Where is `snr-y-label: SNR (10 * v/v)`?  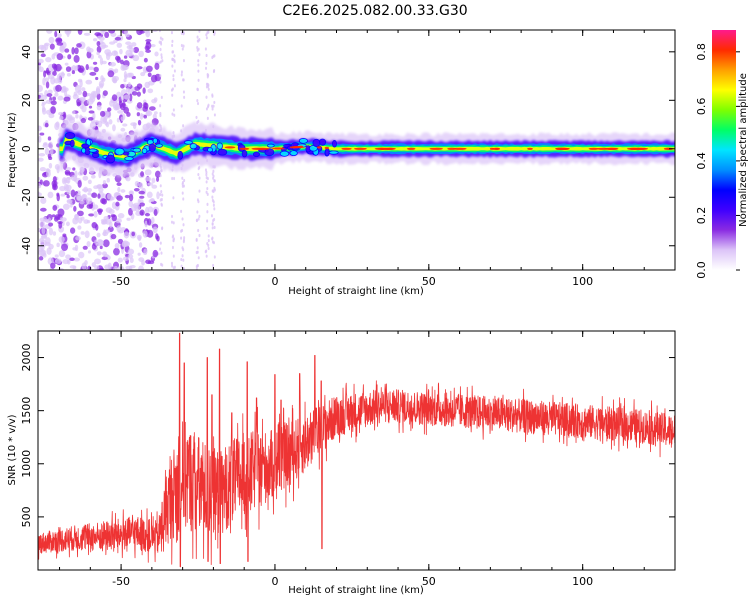 snr-y-label: SNR (10 * v/v) is located at coordinates (12, 449).